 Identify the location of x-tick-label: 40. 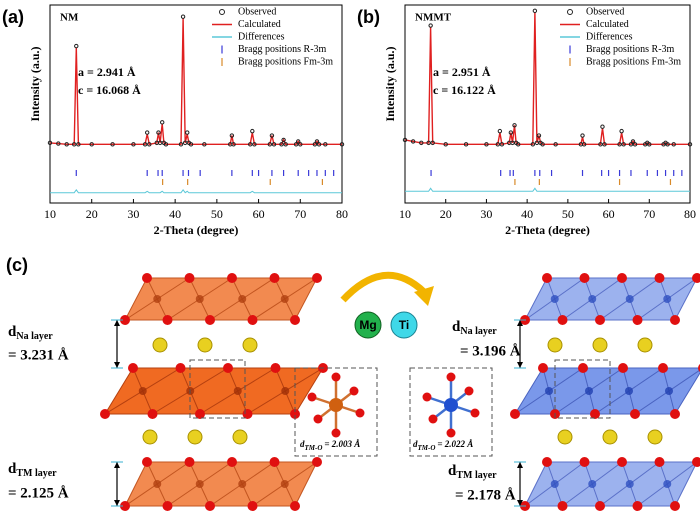
(175, 214).